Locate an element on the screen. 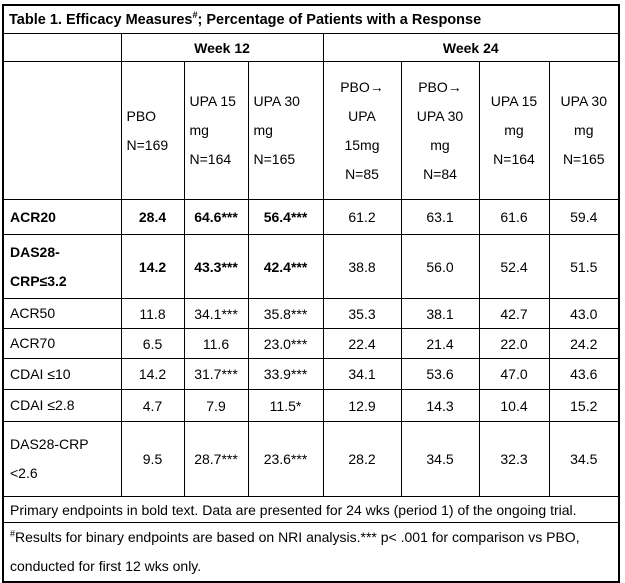  value-cell: 14.3 is located at coordinates (440, 405).